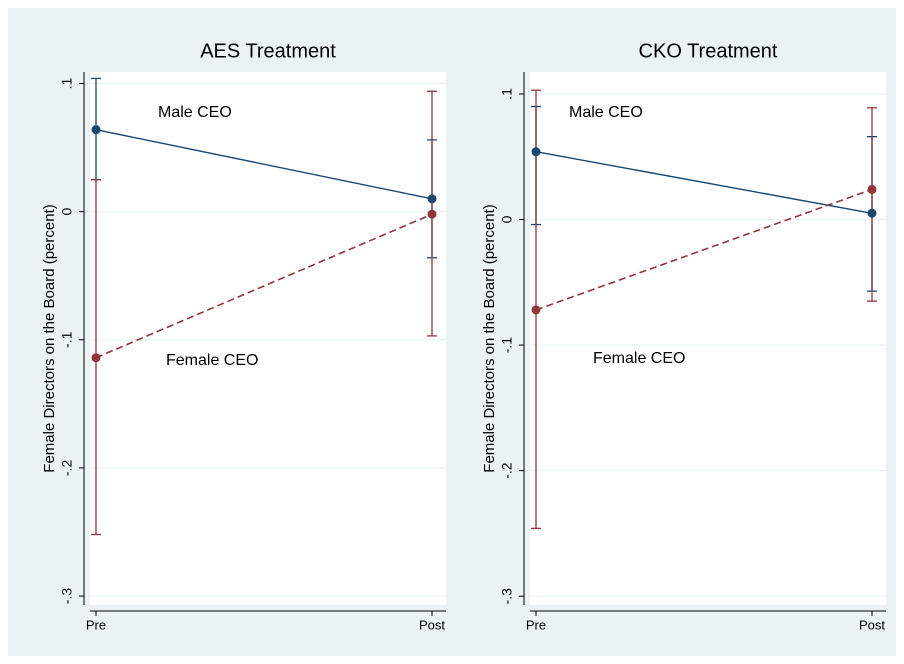  I want to click on chart-title: AES Treatment, so click(268, 51).